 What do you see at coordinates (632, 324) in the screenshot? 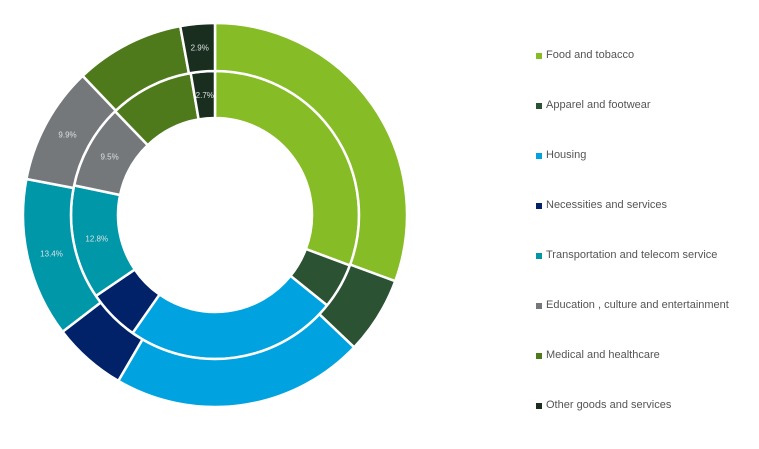
I see `legend-item: Education , culture and entertainment` at bounding box center [632, 324].